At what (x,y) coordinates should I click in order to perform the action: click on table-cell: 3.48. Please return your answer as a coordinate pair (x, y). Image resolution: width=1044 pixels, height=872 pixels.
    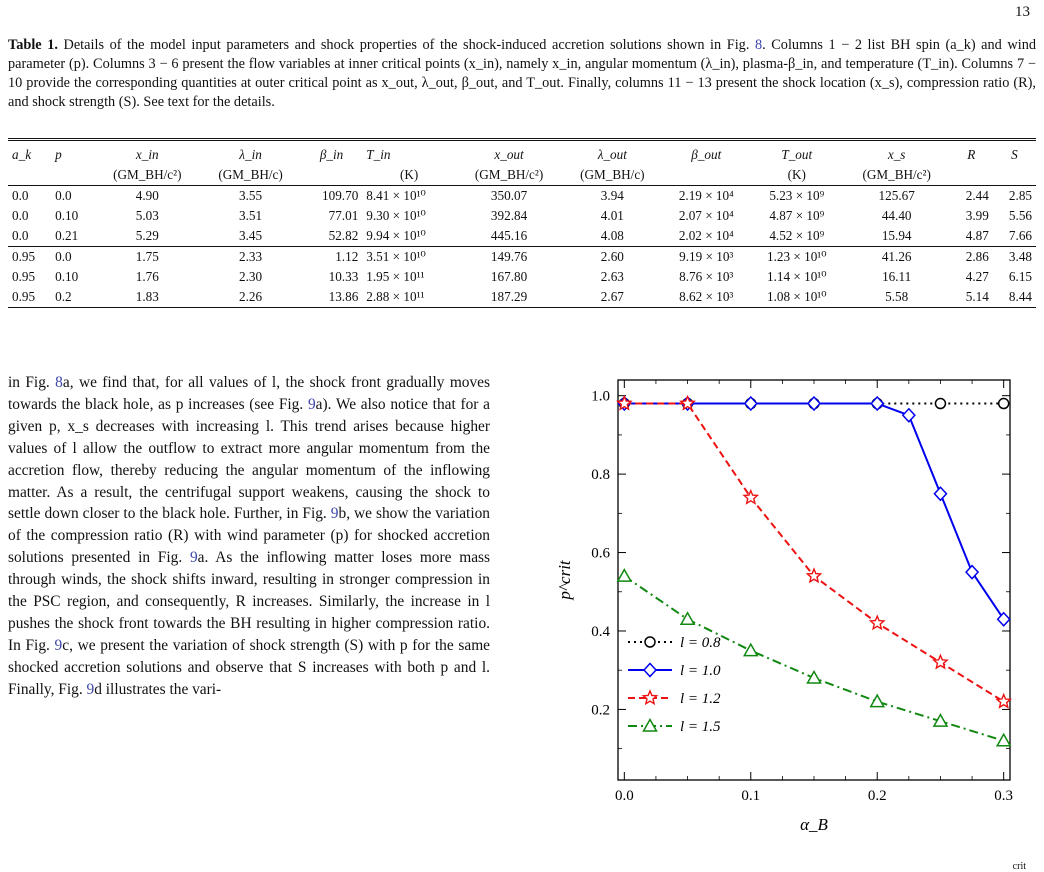
    Looking at the image, I should click on (1020, 256).